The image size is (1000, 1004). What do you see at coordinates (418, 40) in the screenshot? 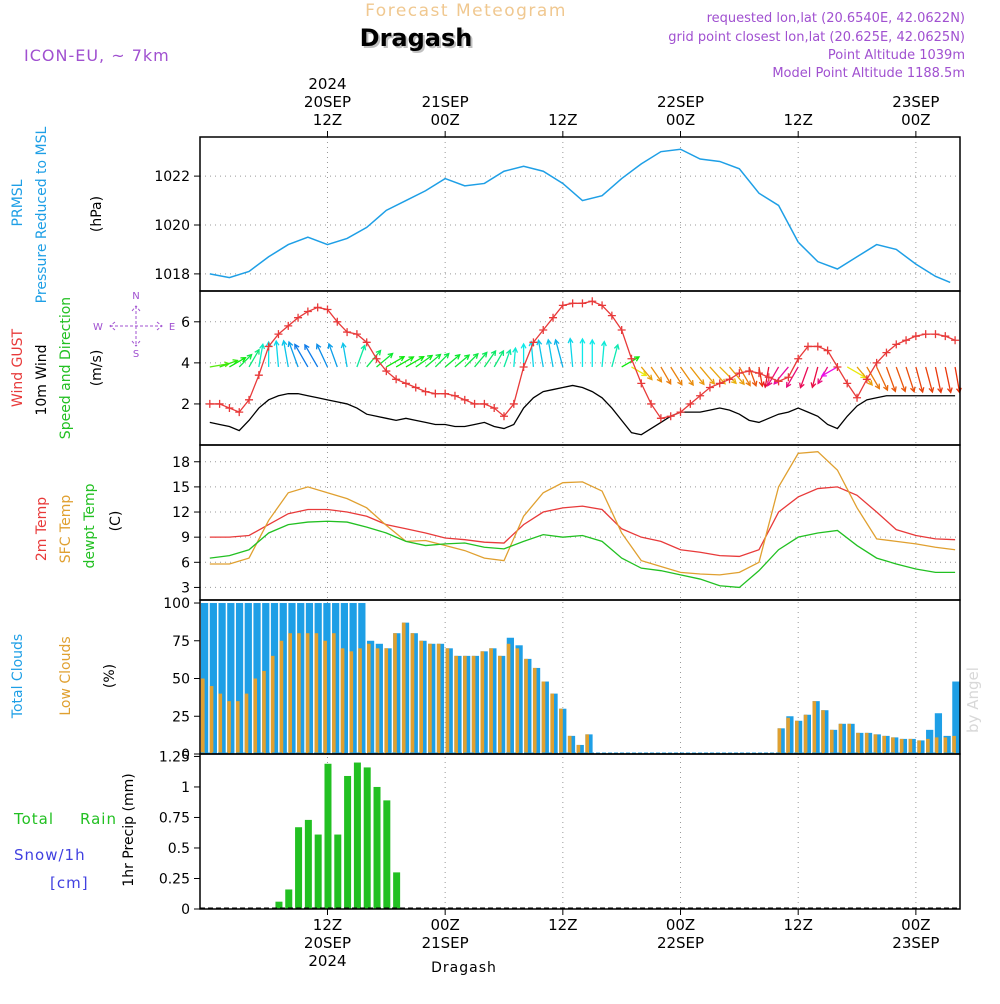
I see `location-title-shadow: Dragash` at bounding box center [418, 40].